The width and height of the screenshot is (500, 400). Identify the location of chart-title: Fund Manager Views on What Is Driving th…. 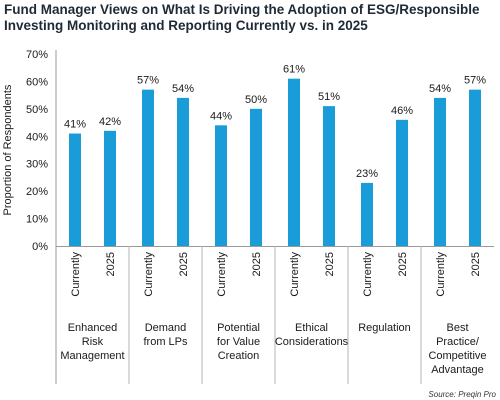
(242, 17).